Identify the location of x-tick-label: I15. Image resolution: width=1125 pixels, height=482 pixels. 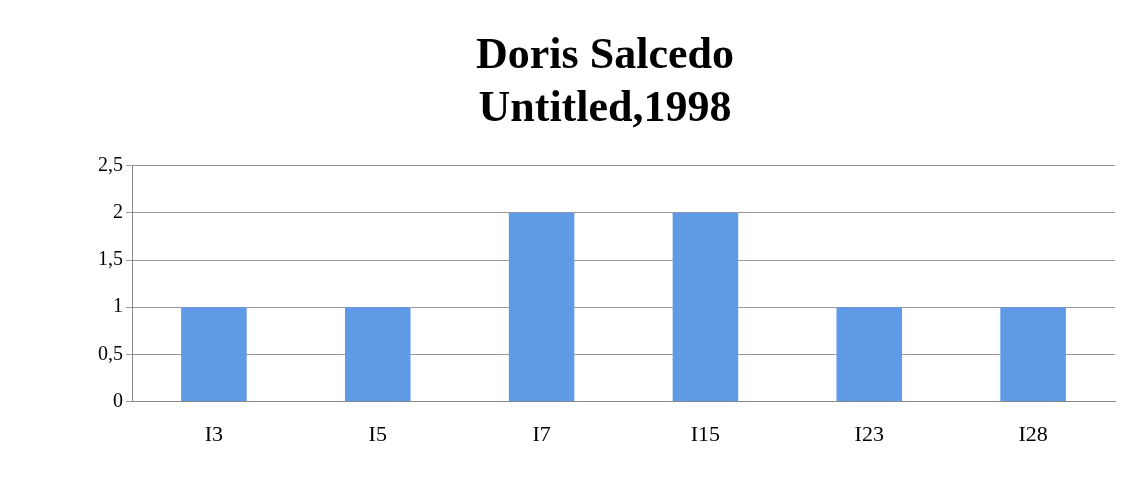
(705, 433).